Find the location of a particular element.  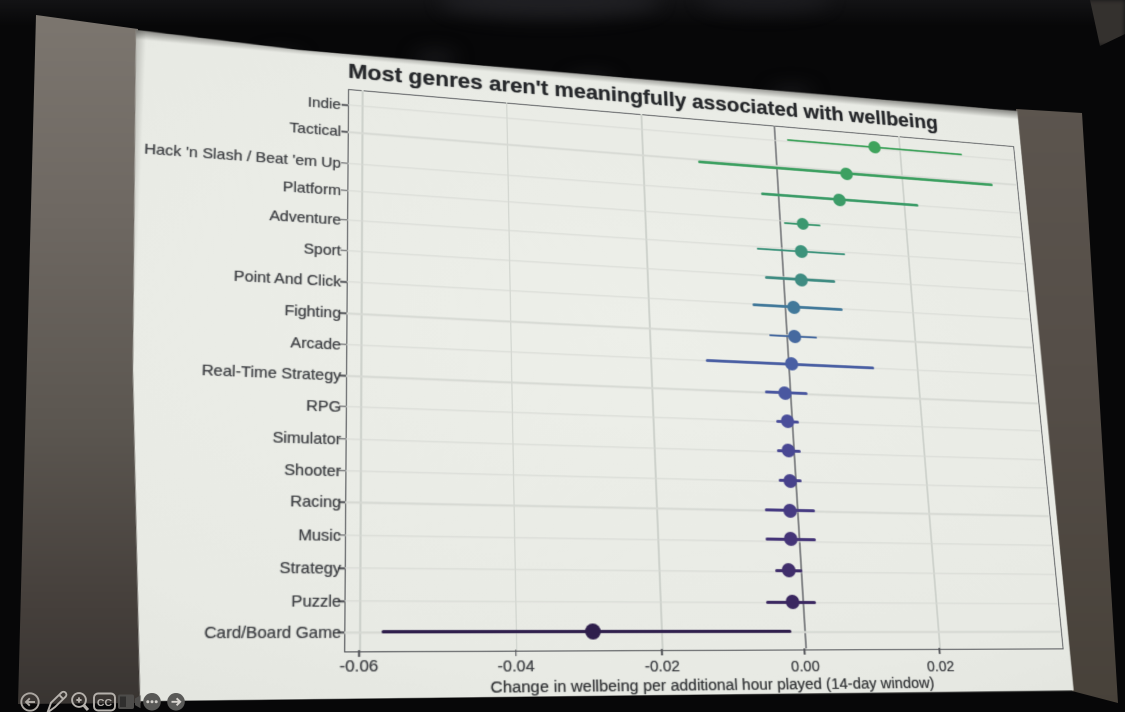

svg-text: CC is located at coordinates (105, 703).